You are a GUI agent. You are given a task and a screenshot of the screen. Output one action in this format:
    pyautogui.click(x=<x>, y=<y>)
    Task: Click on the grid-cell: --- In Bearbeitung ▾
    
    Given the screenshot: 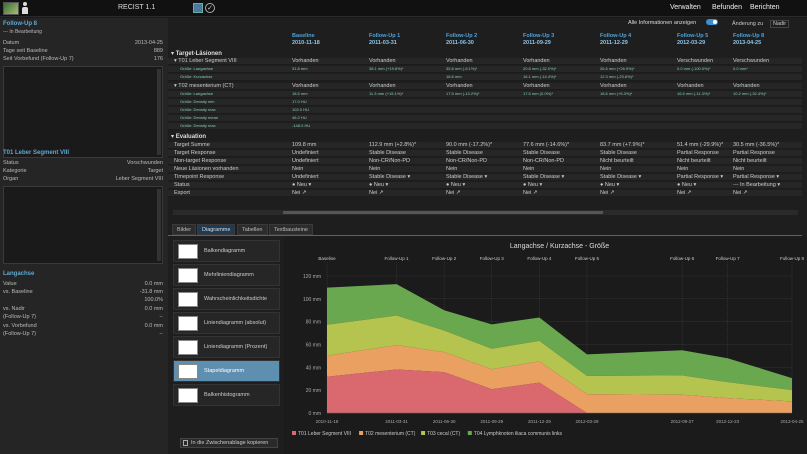 What is the action you would take?
    pyautogui.click(x=757, y=185)
    